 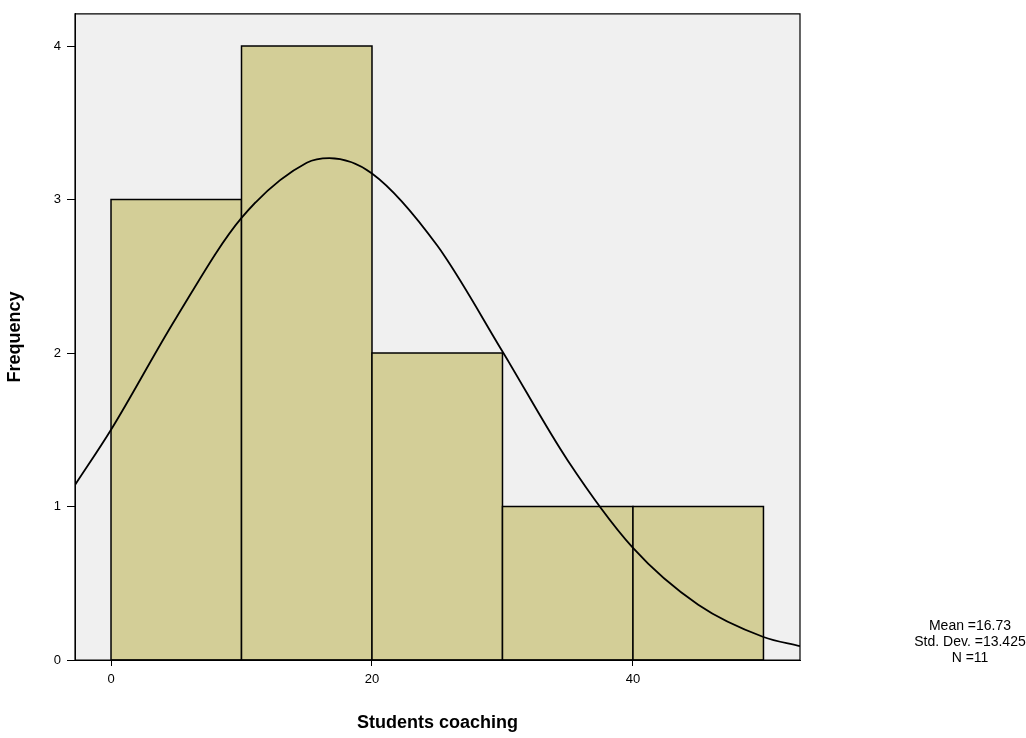 I want to click on text: Std. Dev. =13.425, so click(x=970, y=640).